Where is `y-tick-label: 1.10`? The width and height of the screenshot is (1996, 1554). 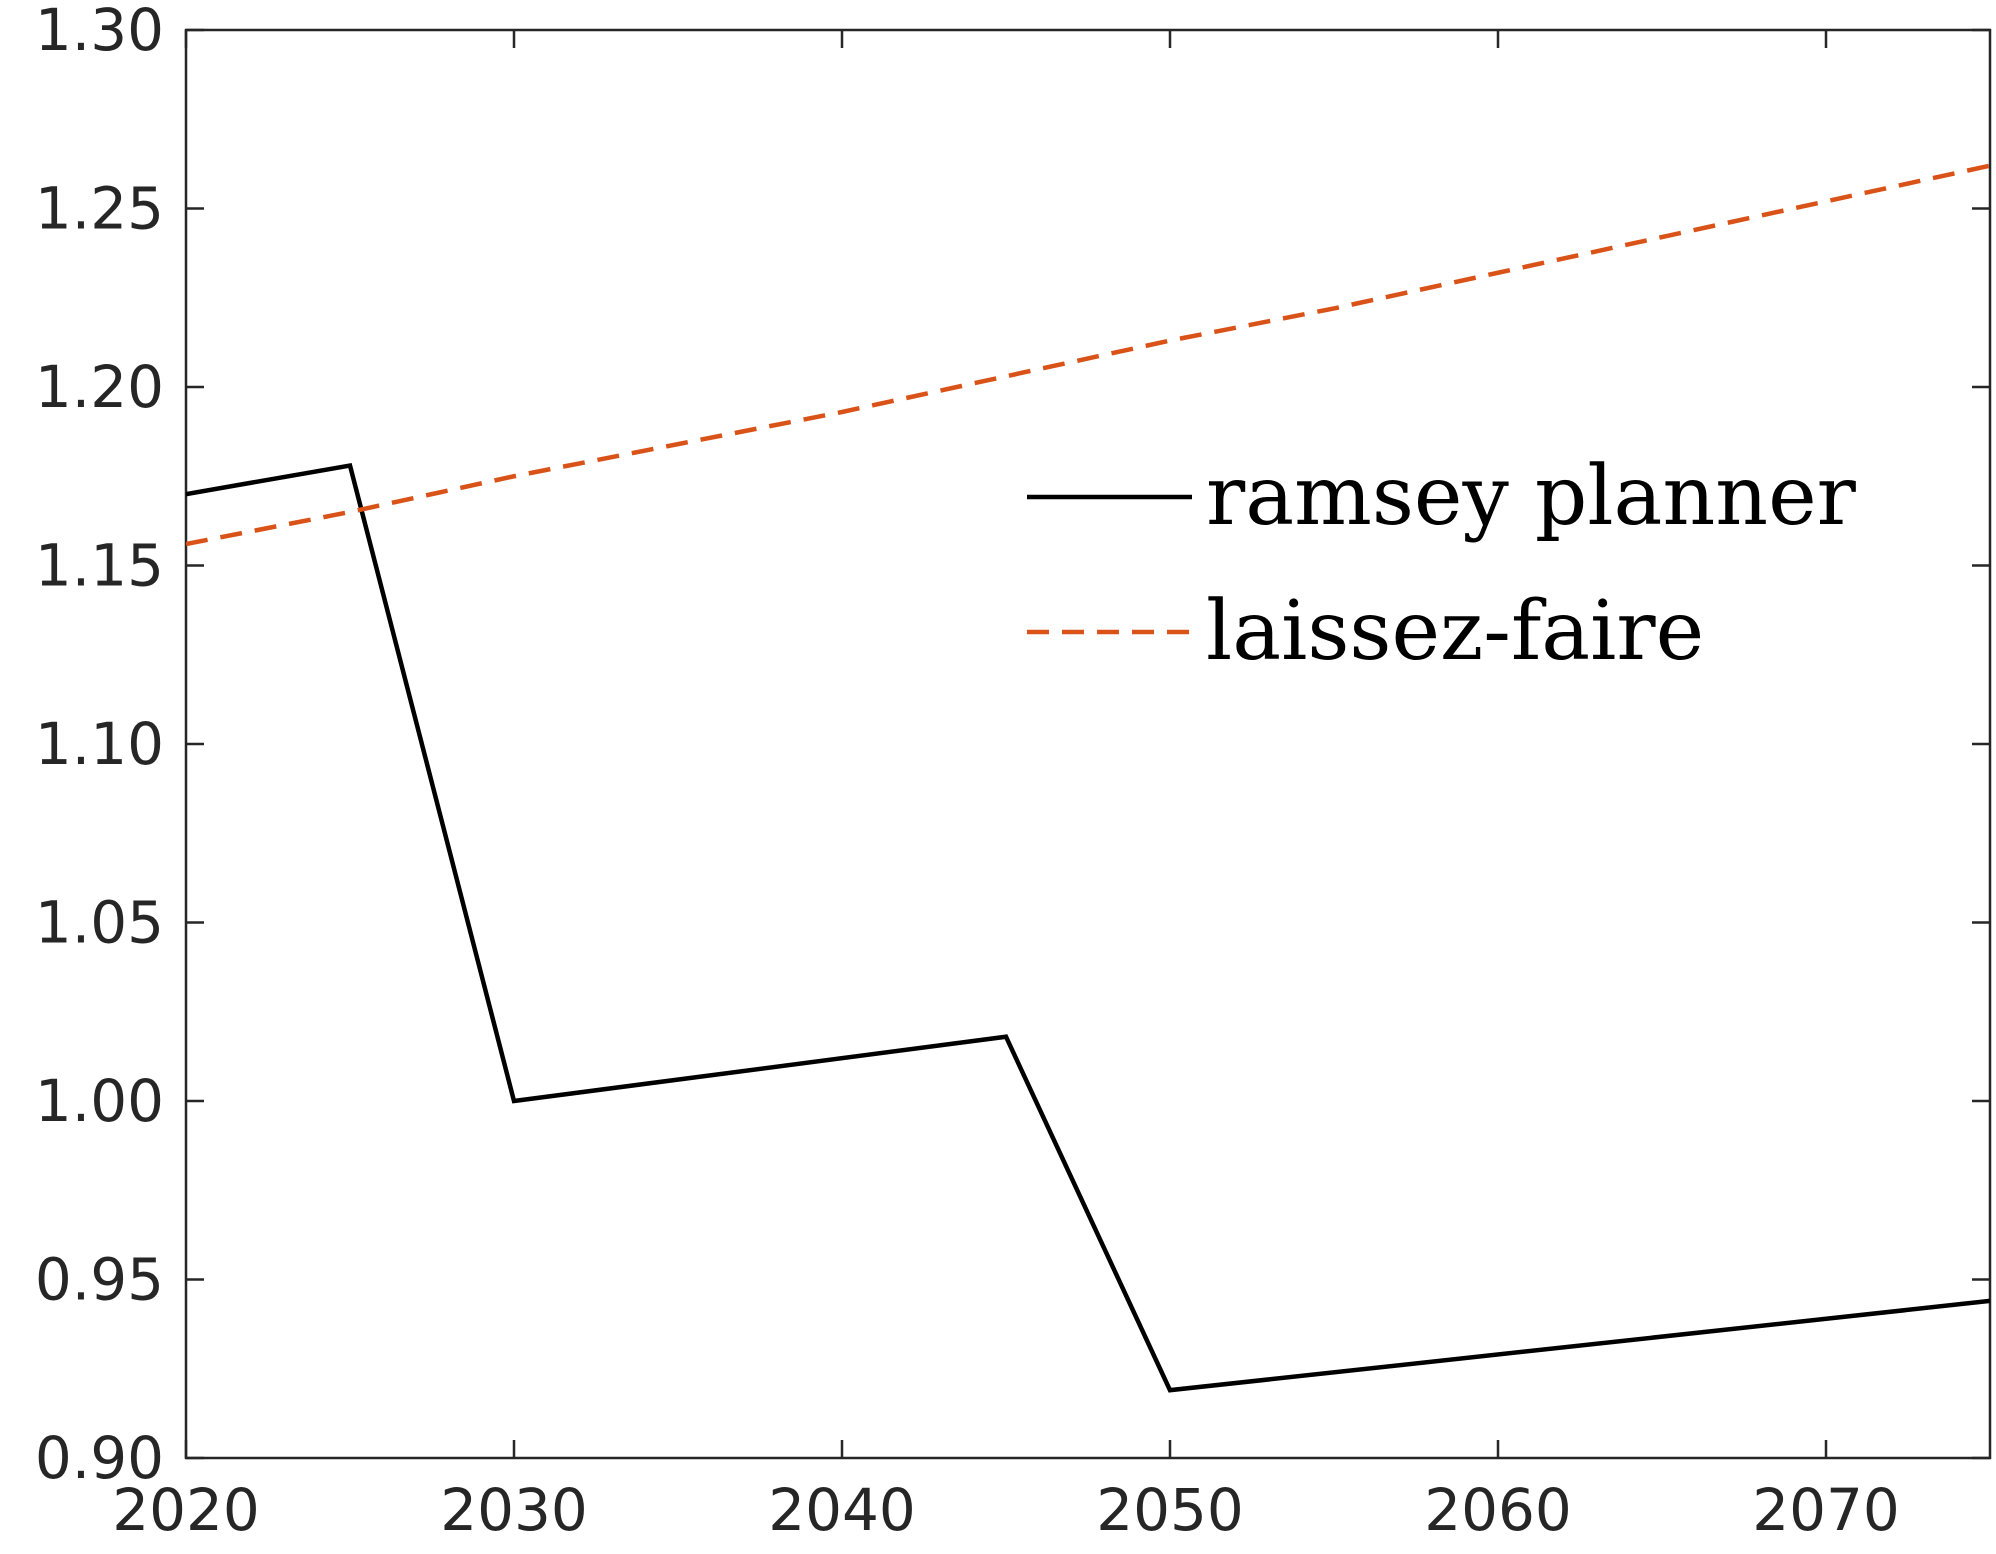 y-tick-label: 1.10 is located at coordinates (99, 744).